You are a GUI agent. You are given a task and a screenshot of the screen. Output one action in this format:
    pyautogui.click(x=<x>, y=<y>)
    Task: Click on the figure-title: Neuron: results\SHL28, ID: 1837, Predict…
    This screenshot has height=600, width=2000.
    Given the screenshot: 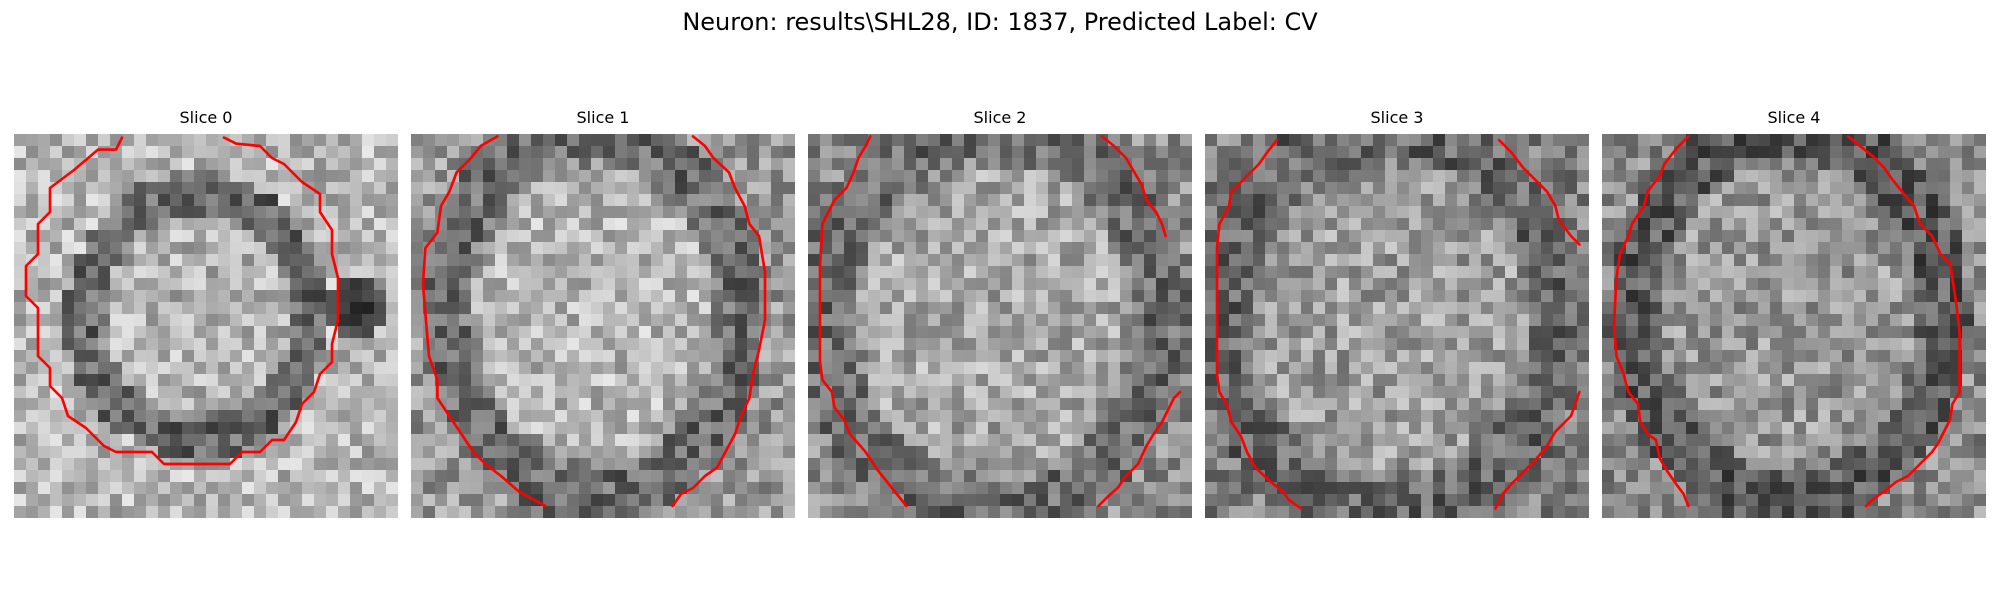 What is the action you would take?
    pyautogui.click(x=1000, y=22)
    